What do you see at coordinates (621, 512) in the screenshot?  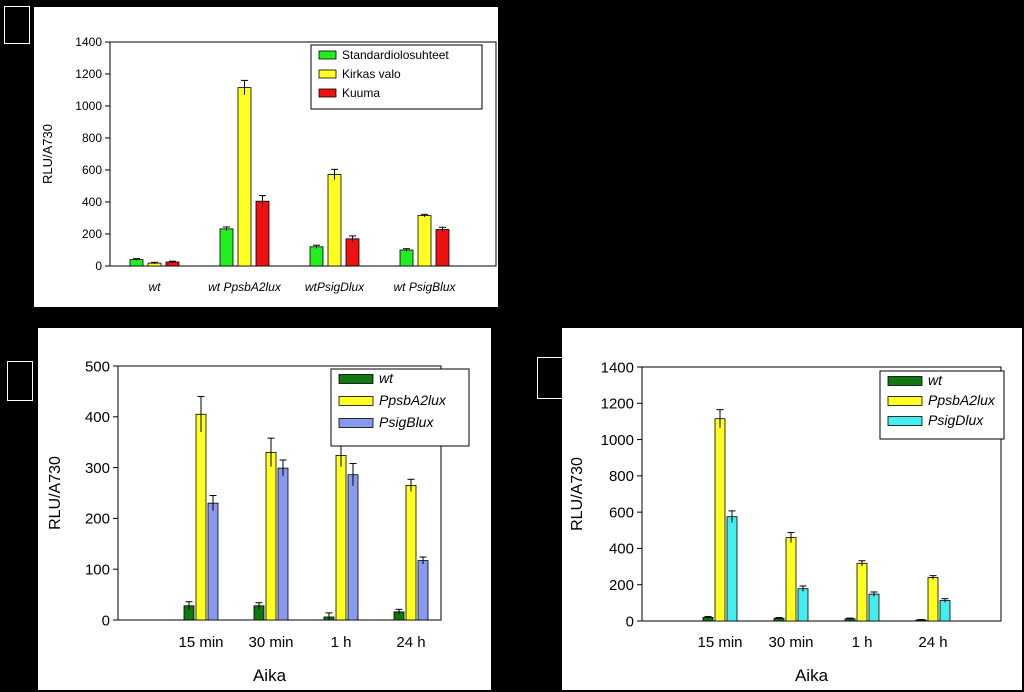 I see `bottom-right-y-tick-label: 600` at bounding box center [621, 512].